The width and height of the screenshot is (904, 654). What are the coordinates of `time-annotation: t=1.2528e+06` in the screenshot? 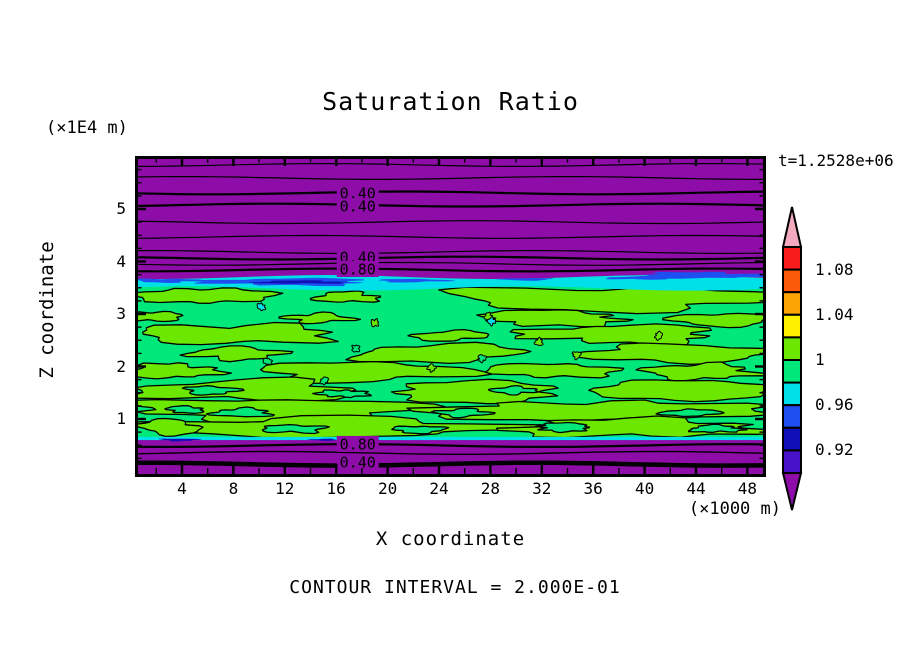 It's located at (836, 160).